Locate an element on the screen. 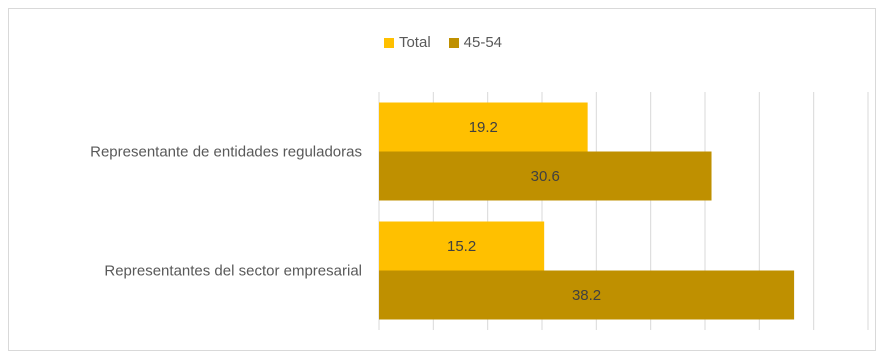 Image resolution: width=886 pixels, height=361 pixels. legend-item-total: Total is located at coordinates (407, 42).